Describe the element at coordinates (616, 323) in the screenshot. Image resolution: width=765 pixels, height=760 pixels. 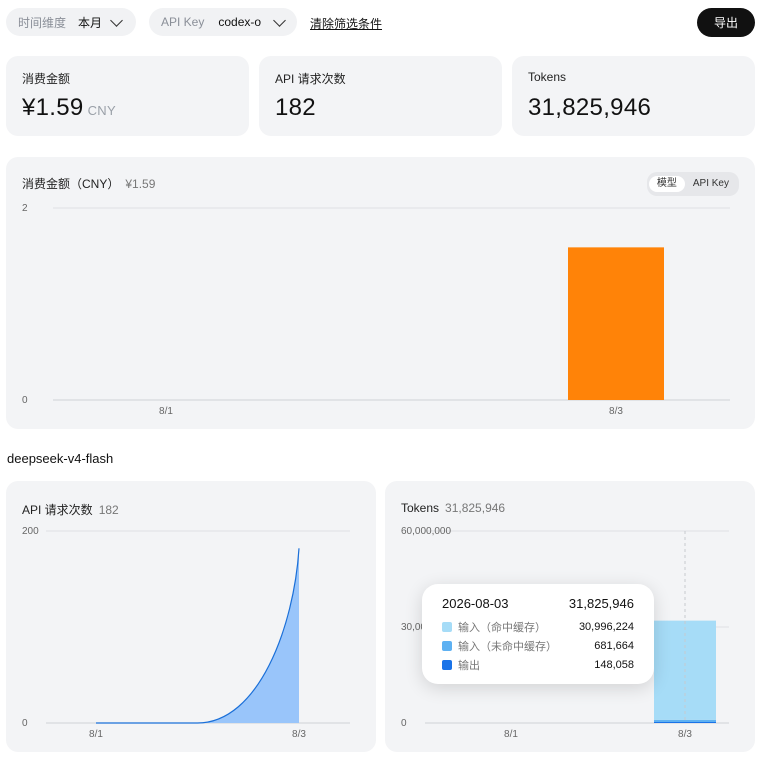
I see `cost-bar` at that location.